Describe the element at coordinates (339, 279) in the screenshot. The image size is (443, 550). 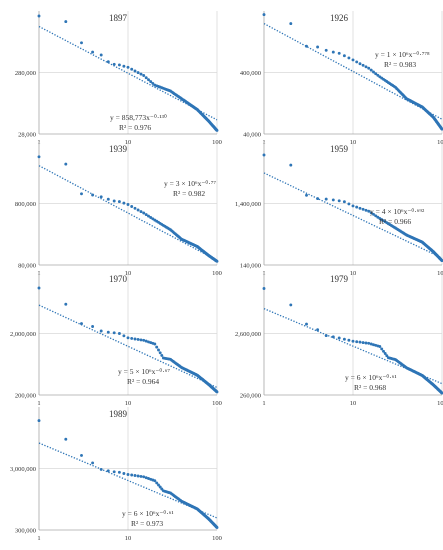
I see `chart-title: 1979` at that location.